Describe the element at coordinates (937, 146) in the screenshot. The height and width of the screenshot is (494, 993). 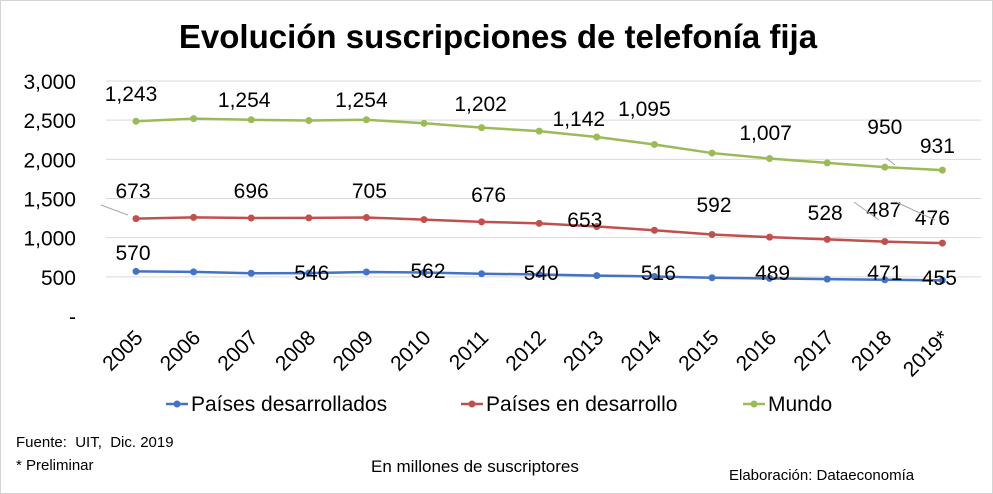
I see `data-label: 931` at that location.